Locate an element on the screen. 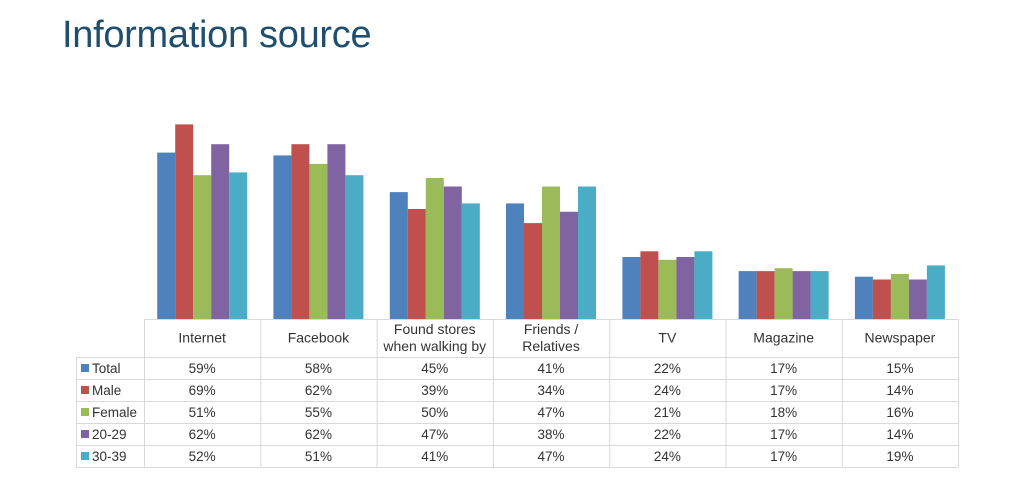  category-label-internet: Internet is located at coordinates (202, 338).